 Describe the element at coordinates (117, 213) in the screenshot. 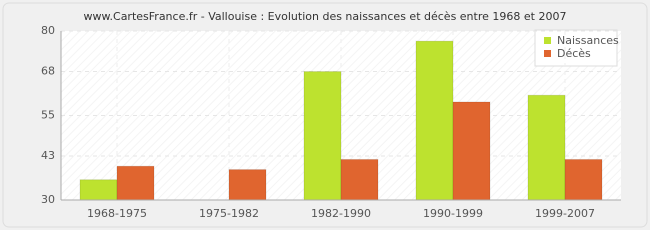

I see `x-tick-label: 1968-1975` at that location.